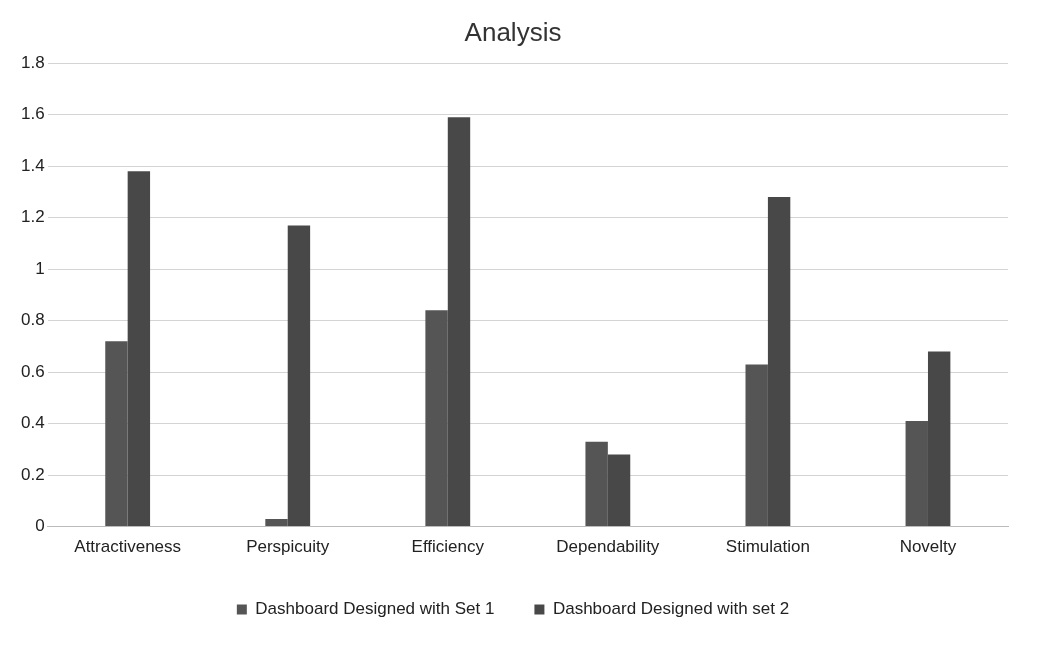  What do you see at coordinates (40, 268) in the screenshot?
I see `y-tick-label: 1` at bounding box center [40, 268].